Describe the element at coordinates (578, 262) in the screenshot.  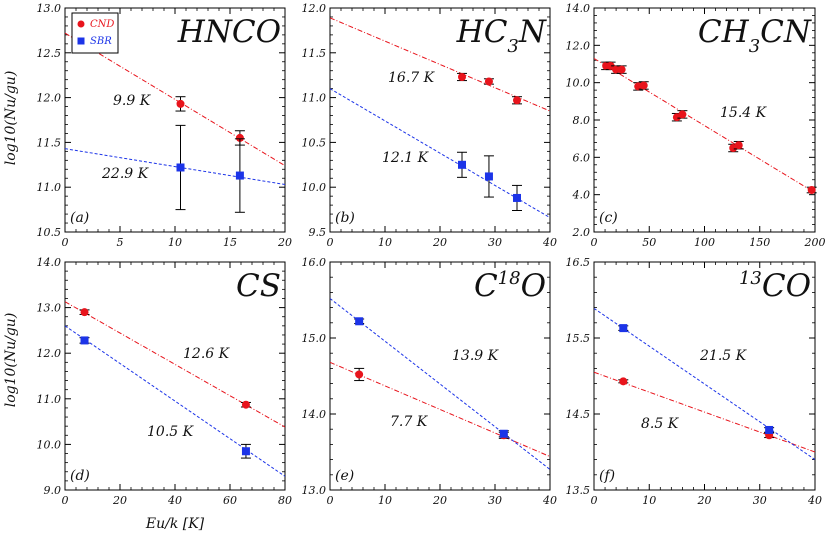
I see `y-tick-label: 16.5` at that location.